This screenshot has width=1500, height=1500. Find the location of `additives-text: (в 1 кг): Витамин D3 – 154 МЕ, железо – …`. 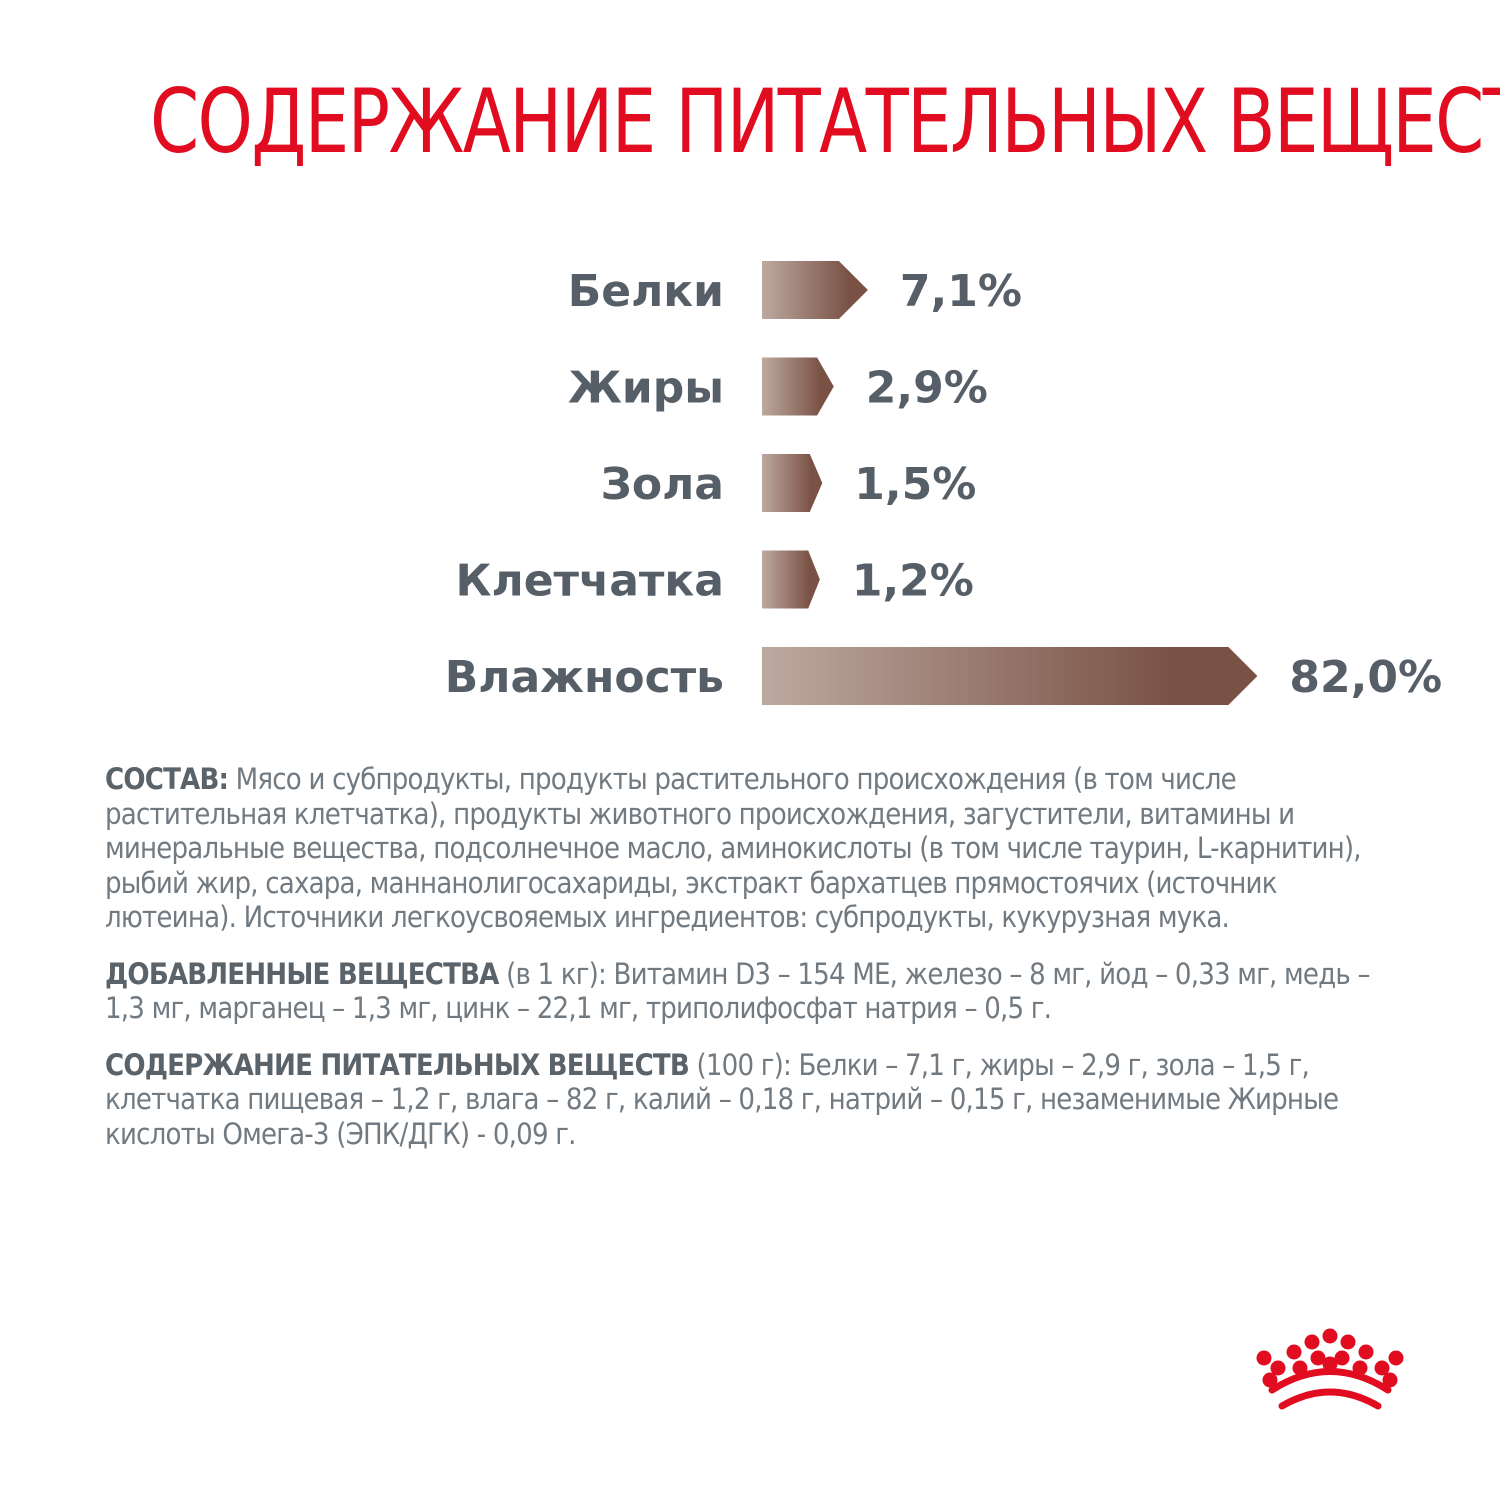

additives-text: (в 1 кг): Витамин D3 – 154 МЕ, железо – … is located at coordinates (738, 991).